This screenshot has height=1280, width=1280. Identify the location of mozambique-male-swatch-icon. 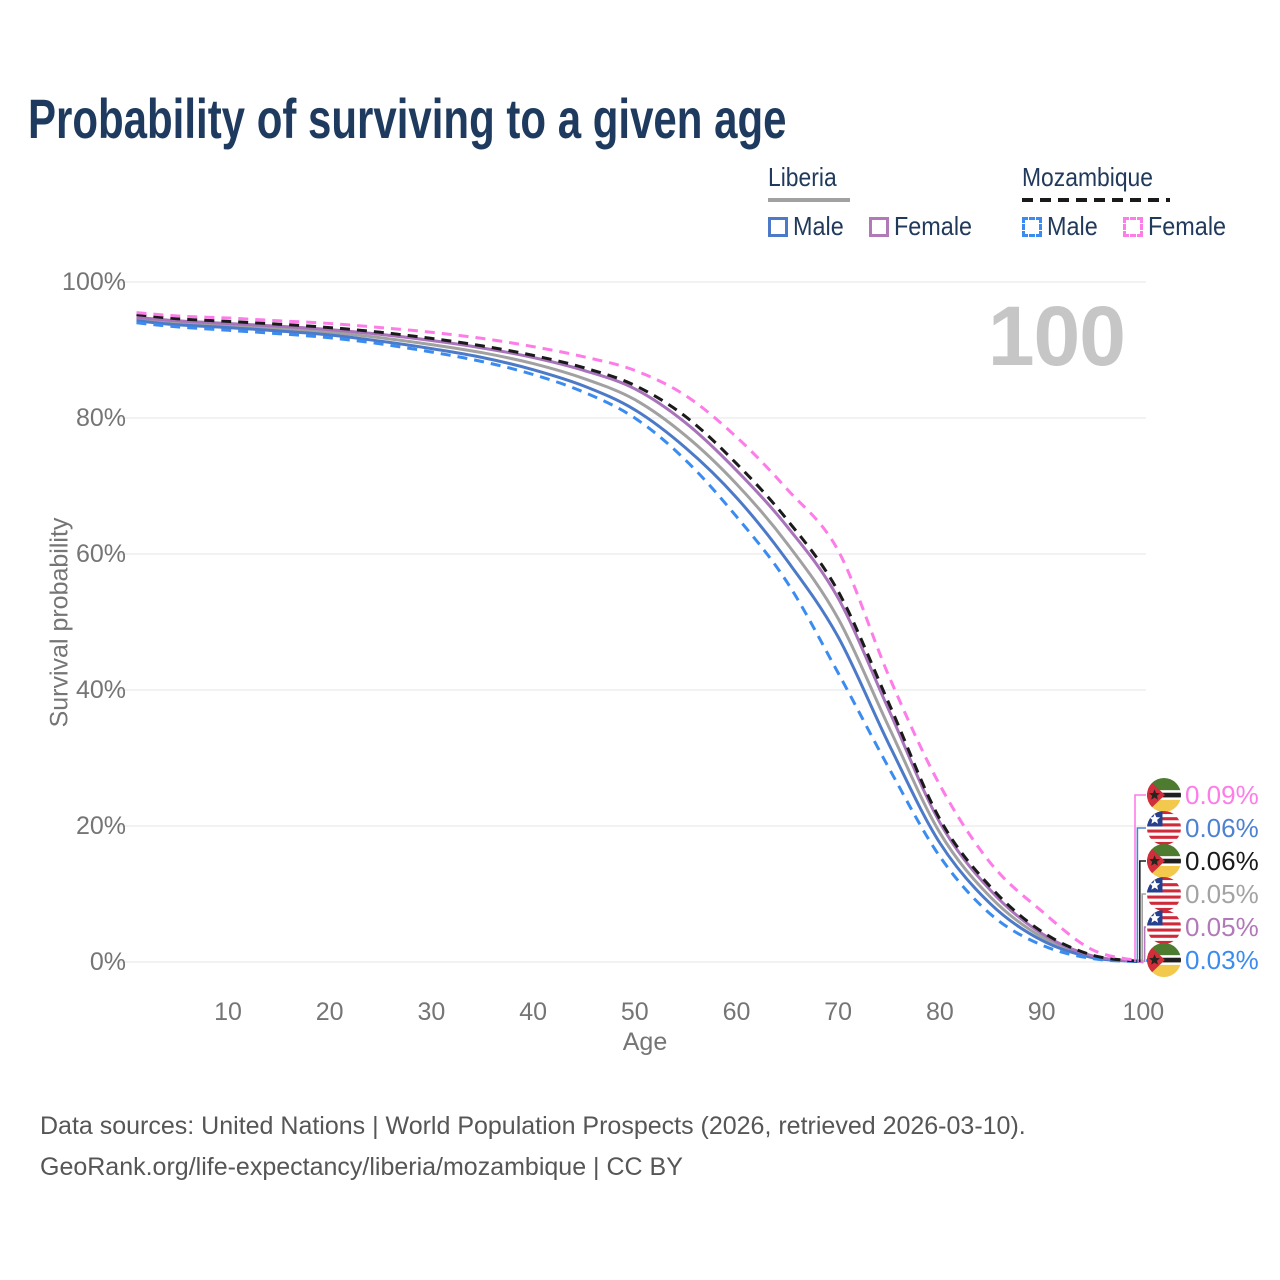
(1032, 226).